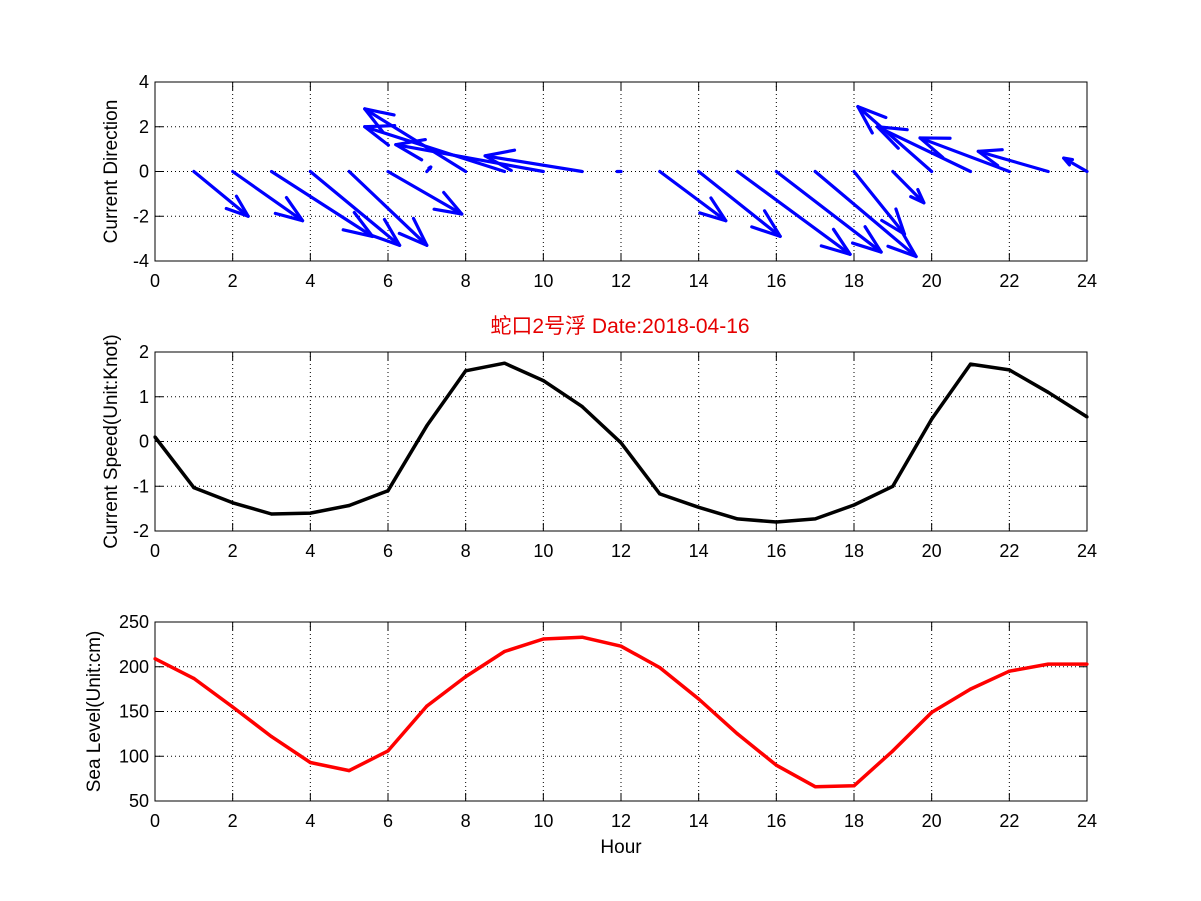  I want to click on y-axis-label: Current Speed(Unit:Knot), so click(111, 441).